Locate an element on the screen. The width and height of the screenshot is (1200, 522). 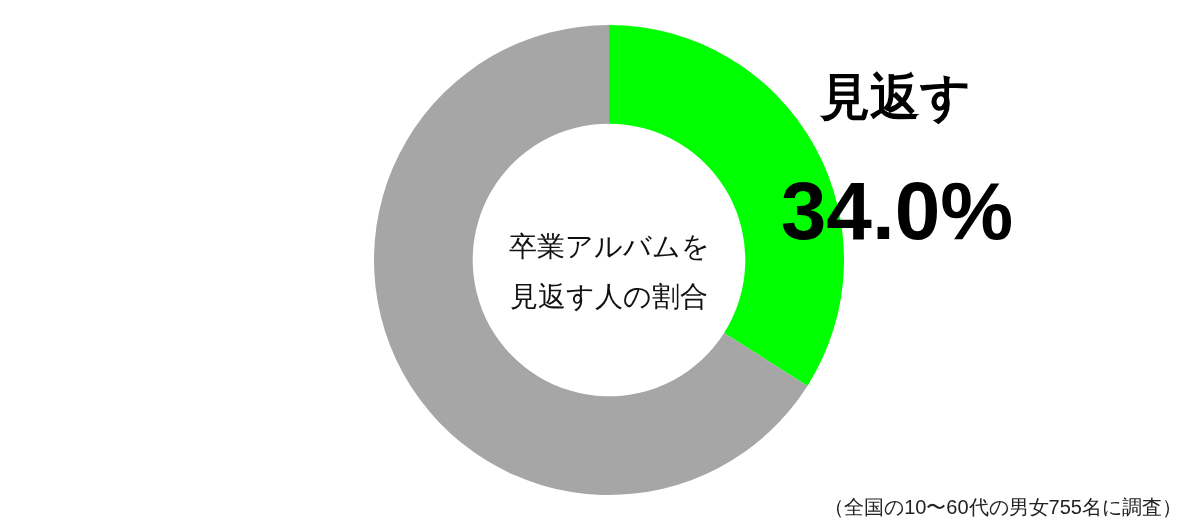
slice-label: 見返す is located at coordinates (894, 96).